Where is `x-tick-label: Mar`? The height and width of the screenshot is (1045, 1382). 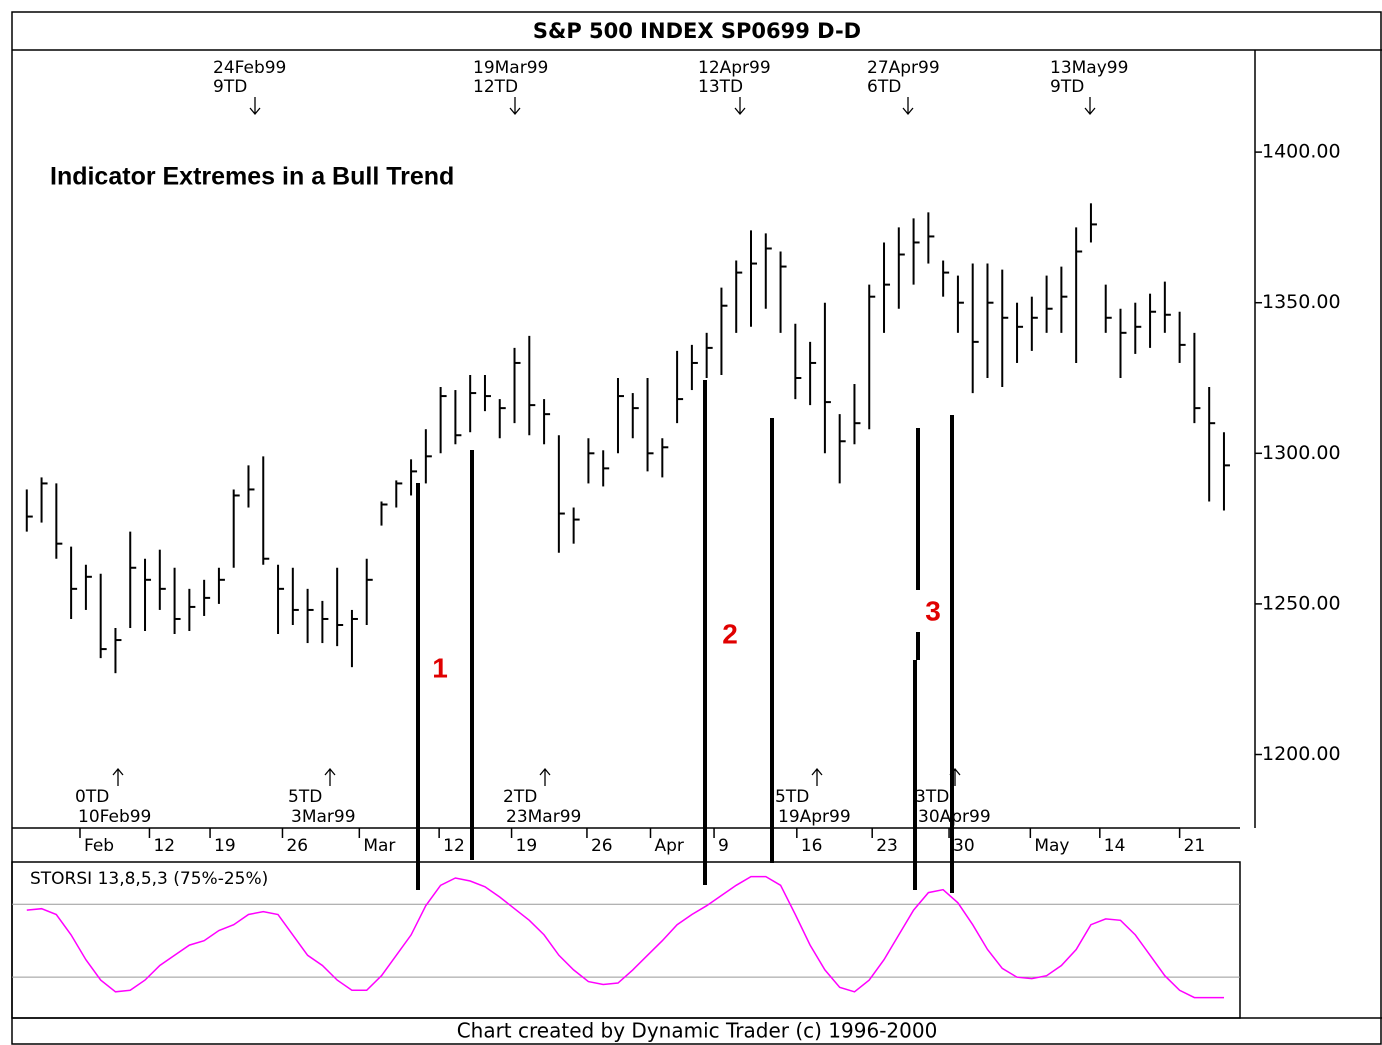
x-tick-label: Mar is located at coordinates (379, 846).